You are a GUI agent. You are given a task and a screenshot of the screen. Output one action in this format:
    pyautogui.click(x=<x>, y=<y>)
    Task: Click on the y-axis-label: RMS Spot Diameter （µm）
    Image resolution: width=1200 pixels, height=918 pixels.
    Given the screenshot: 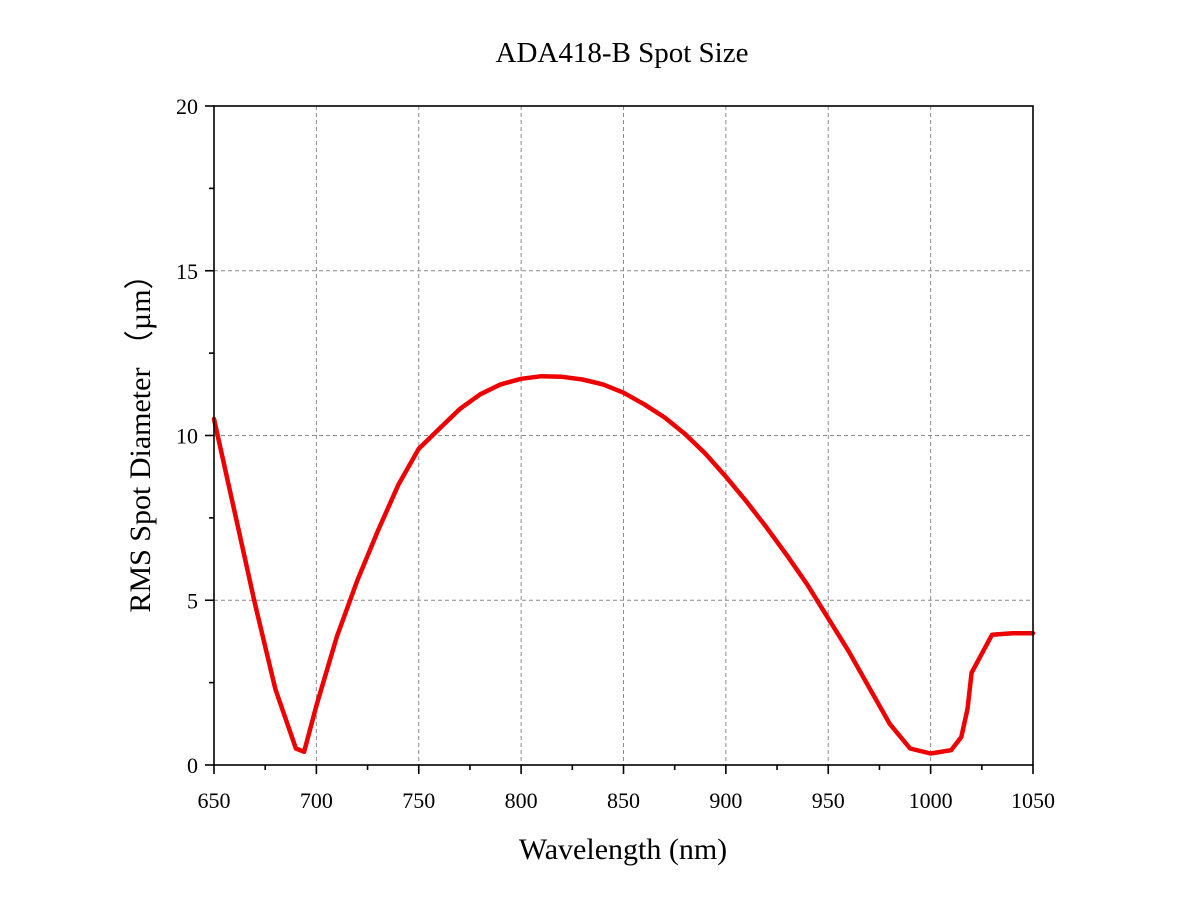 What is the action you would take?
    pyautogui.click(x=140, y=435)
    